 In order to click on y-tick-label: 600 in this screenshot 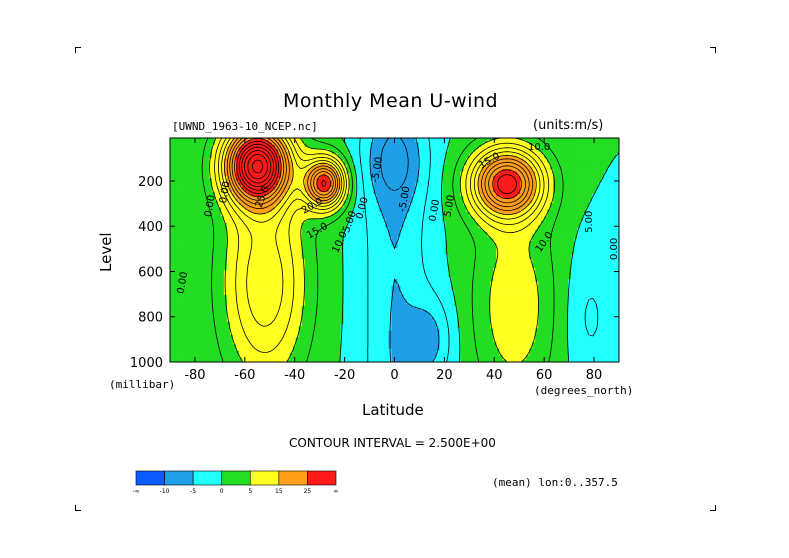, I will do `click(150, 272)`.